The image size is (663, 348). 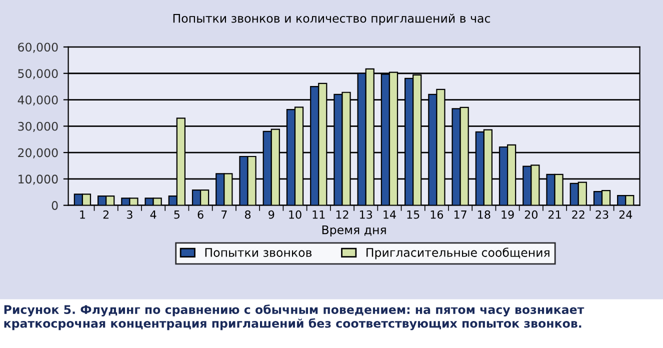 I want to click on x-tick-label: 19, so click(x=508, y=214).